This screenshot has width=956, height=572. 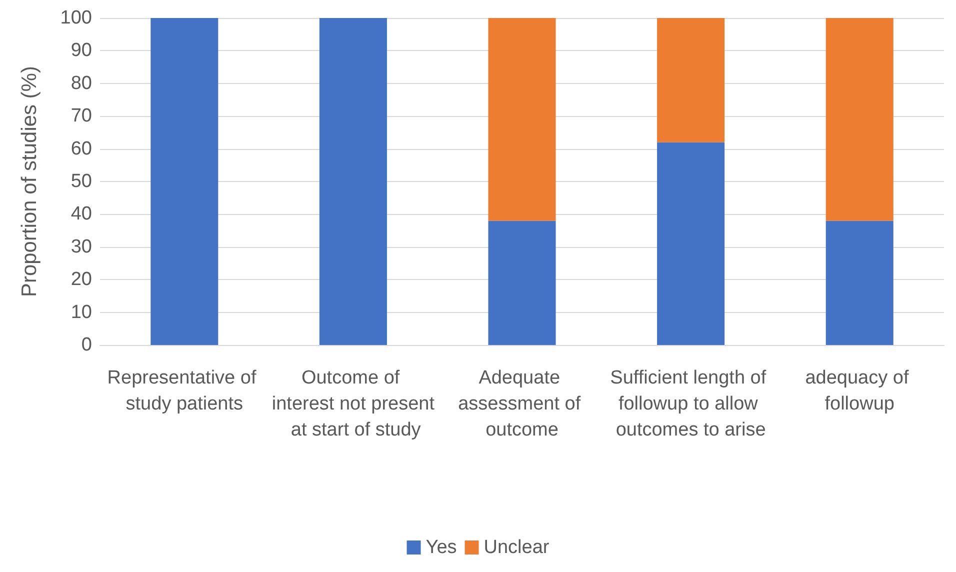 I want to click on x-tick-label: Outcome of interest not present at start of study, so click(x=354, y=404).